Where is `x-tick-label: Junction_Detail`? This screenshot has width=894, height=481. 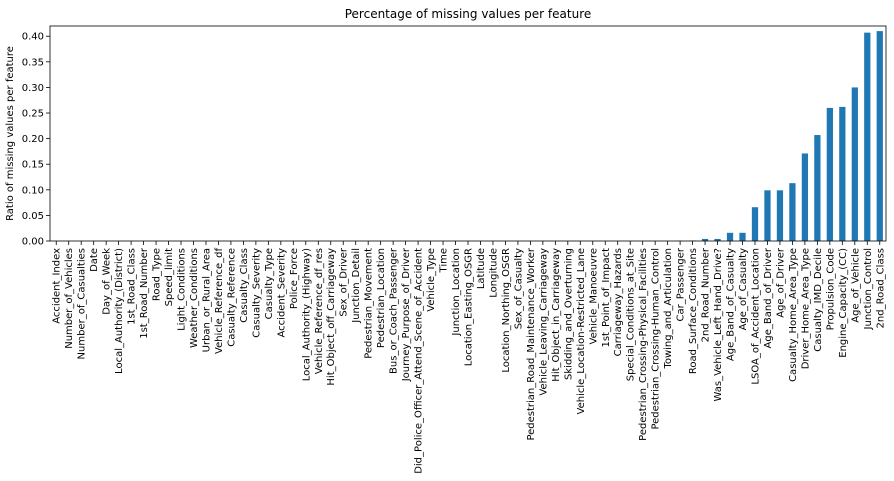 x-tick-label: Junction_Detail is located at coordinates (356, 286).